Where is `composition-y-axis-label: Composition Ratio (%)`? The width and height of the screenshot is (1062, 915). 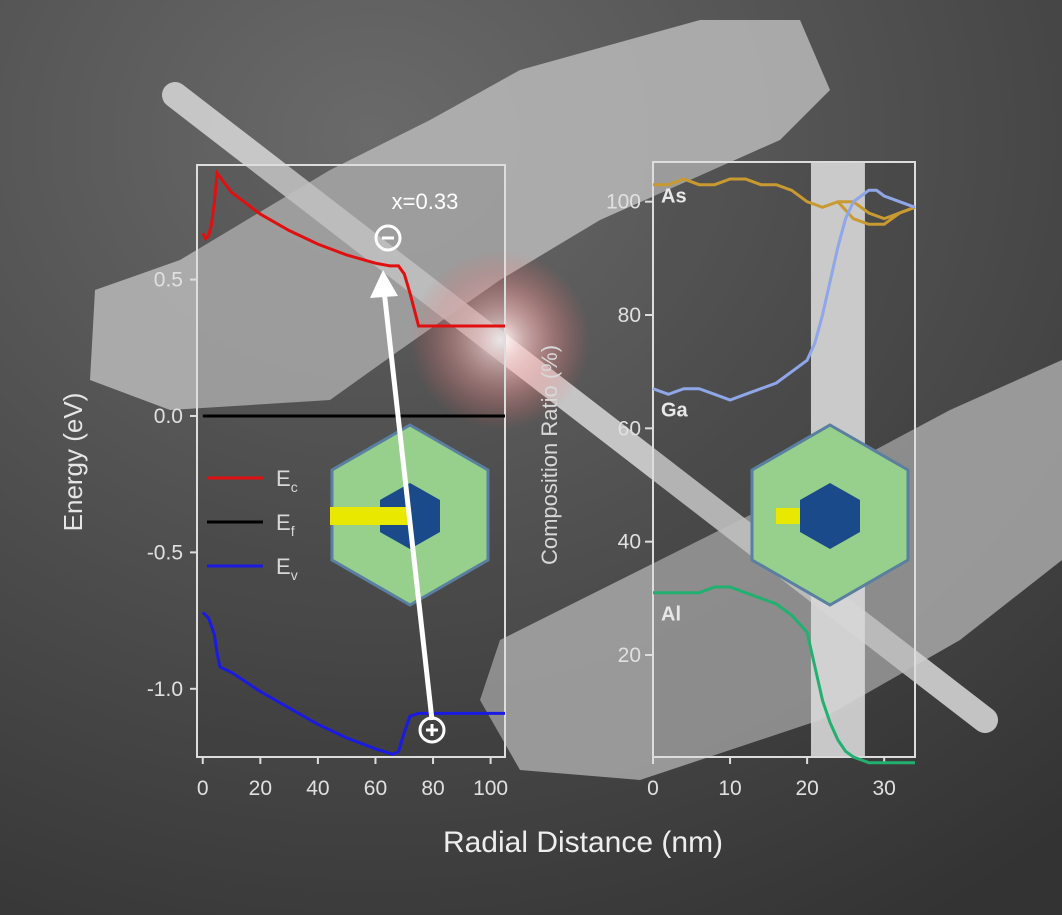 composition-y-axis-label: Composition Ratio (%) is located at coordinates (549, 455).